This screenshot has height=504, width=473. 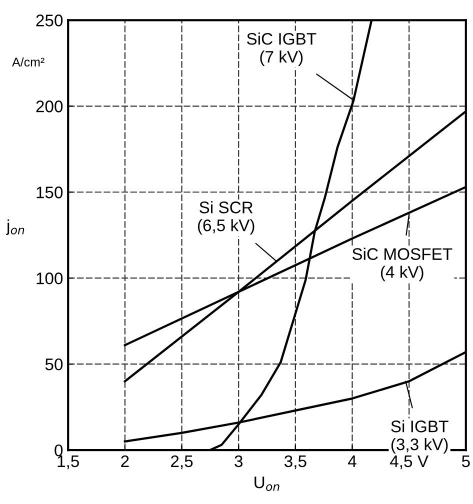 What do you see at coordinates (125, 461) in the screenshot?
I see `x-tick-label: 2` at bounding box center [125, 461].